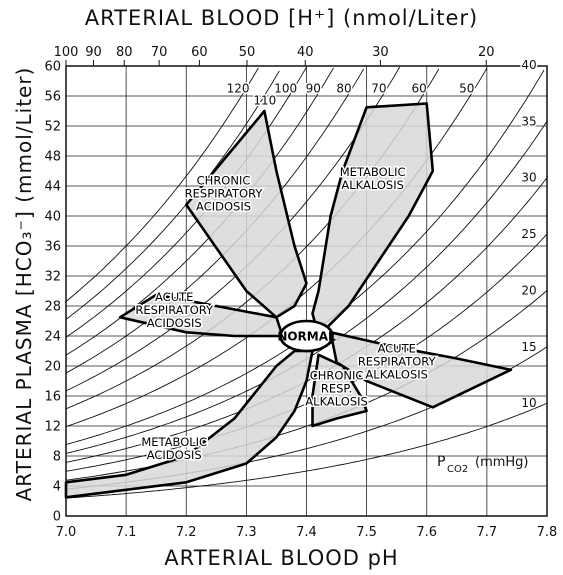 This screenshot has height=575, width=563. Describe the element at coordinates (159, 52) in the screenshot. I see `top-tick-label: 70` at that location.